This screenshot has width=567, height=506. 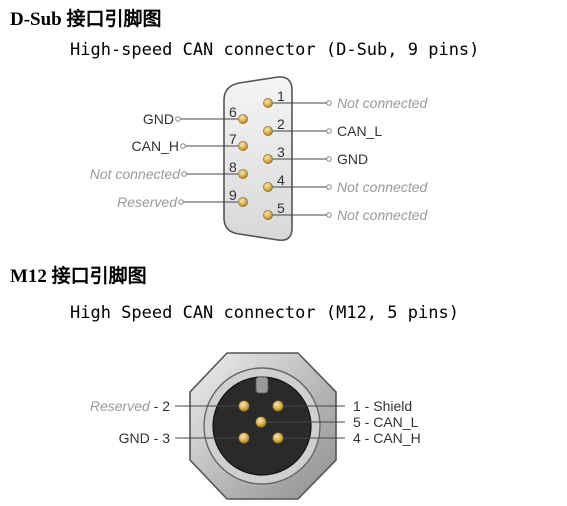 What do you see at coordinates (158, 119) in the screenshot?
I see `dsub-pin-label-6: GND` at bounding box center [158, 119].